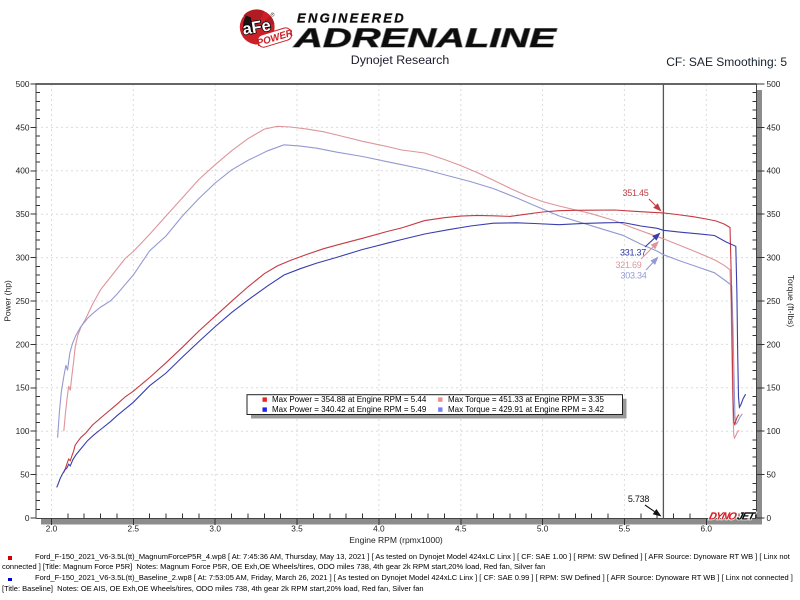  What do you see at coordinates (635, 193) in the screenshot?
I see `svg-text: 351.45` at bounding box center [635, 193].